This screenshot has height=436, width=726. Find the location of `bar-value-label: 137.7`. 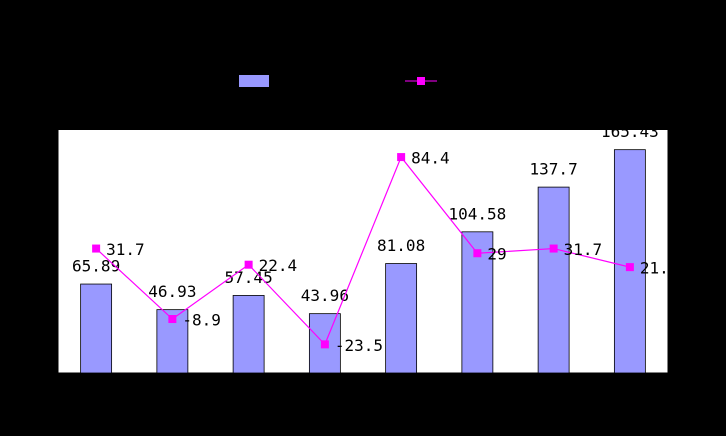

bar-value-label: 137.7 is located at coordinates (554, 169).